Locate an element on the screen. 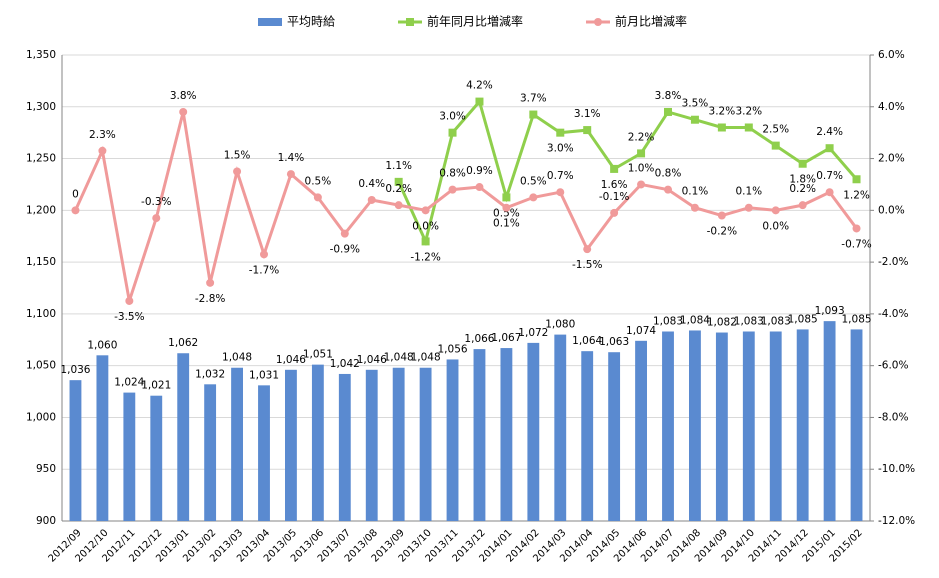 This screenshot has width=939, height=578. legend-label: 前月比増減率 is located at coordinates (651, 21).